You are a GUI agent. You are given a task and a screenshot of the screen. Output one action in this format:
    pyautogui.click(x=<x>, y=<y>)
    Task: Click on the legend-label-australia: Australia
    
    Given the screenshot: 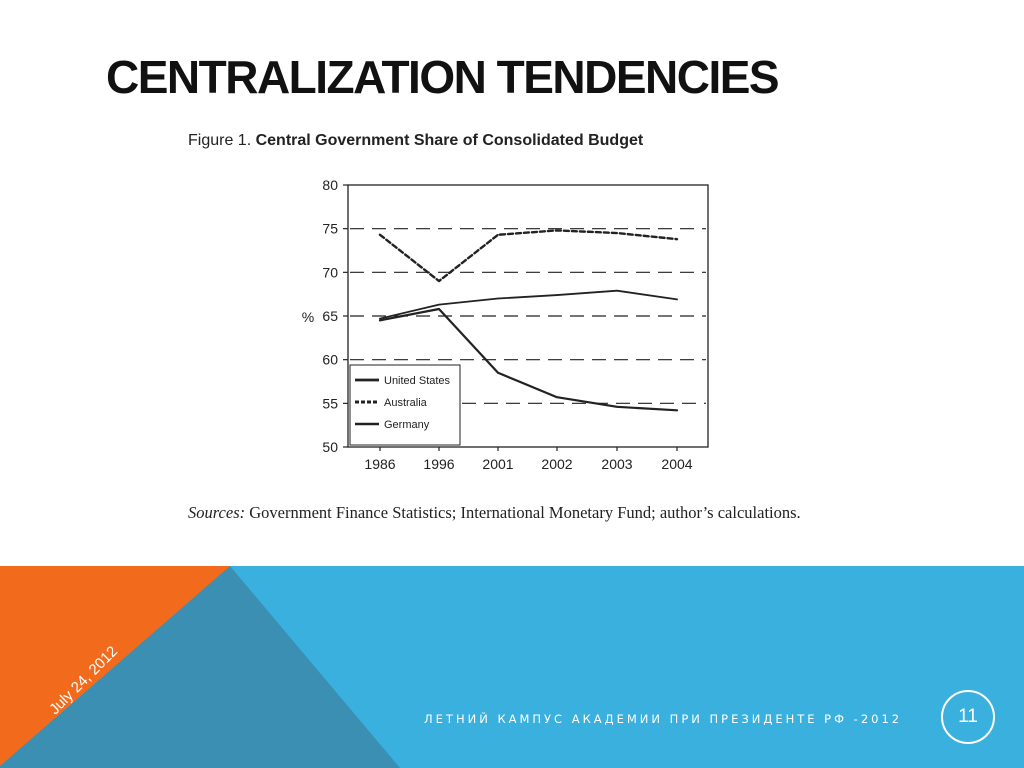 What is the action you would take?
    pyautogui.click(x=406, y=403)
    